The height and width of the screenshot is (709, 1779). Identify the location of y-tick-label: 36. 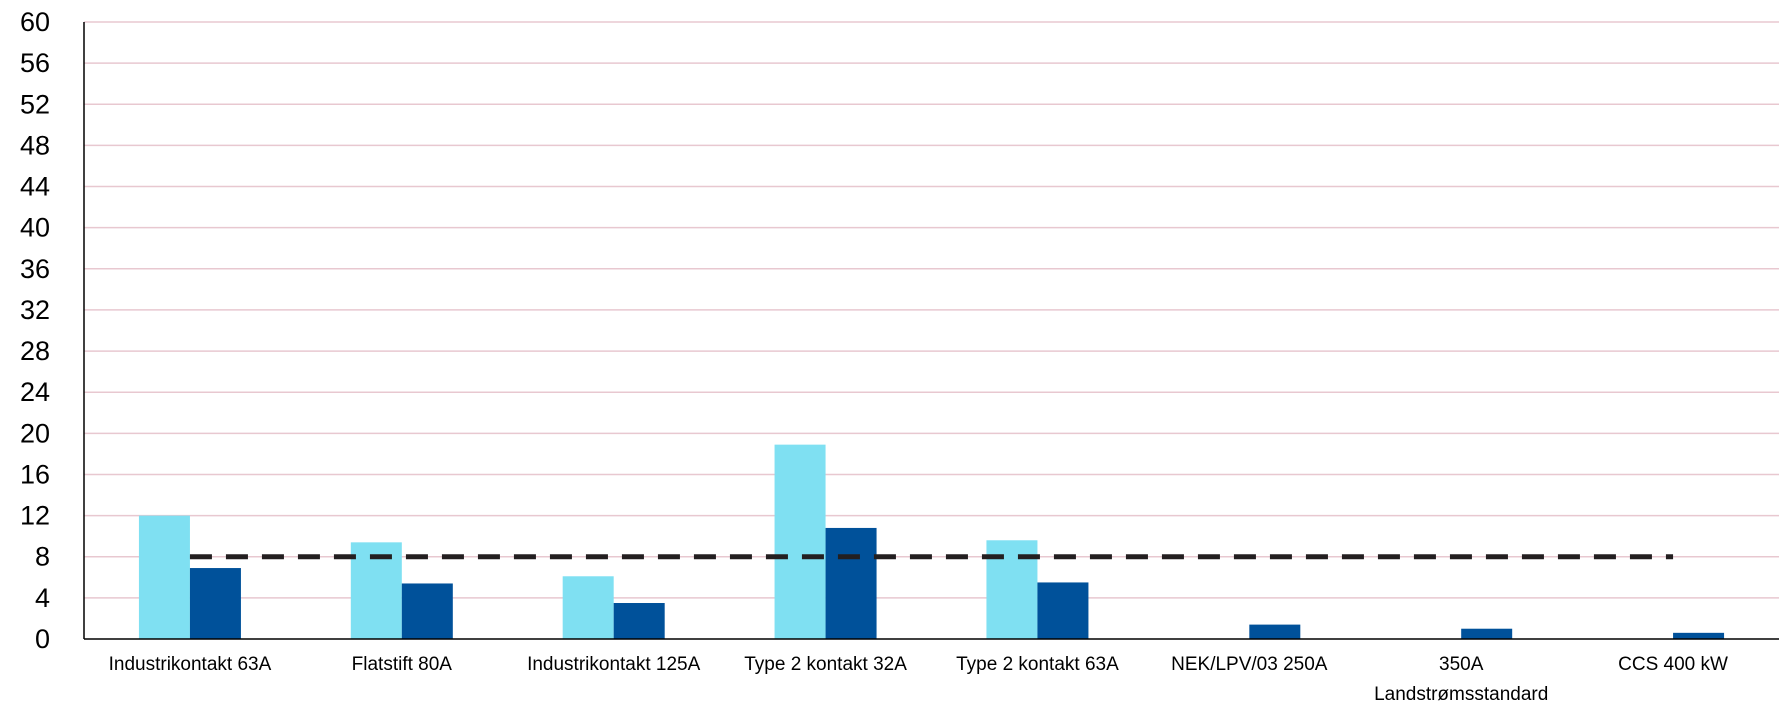
(35, 269).